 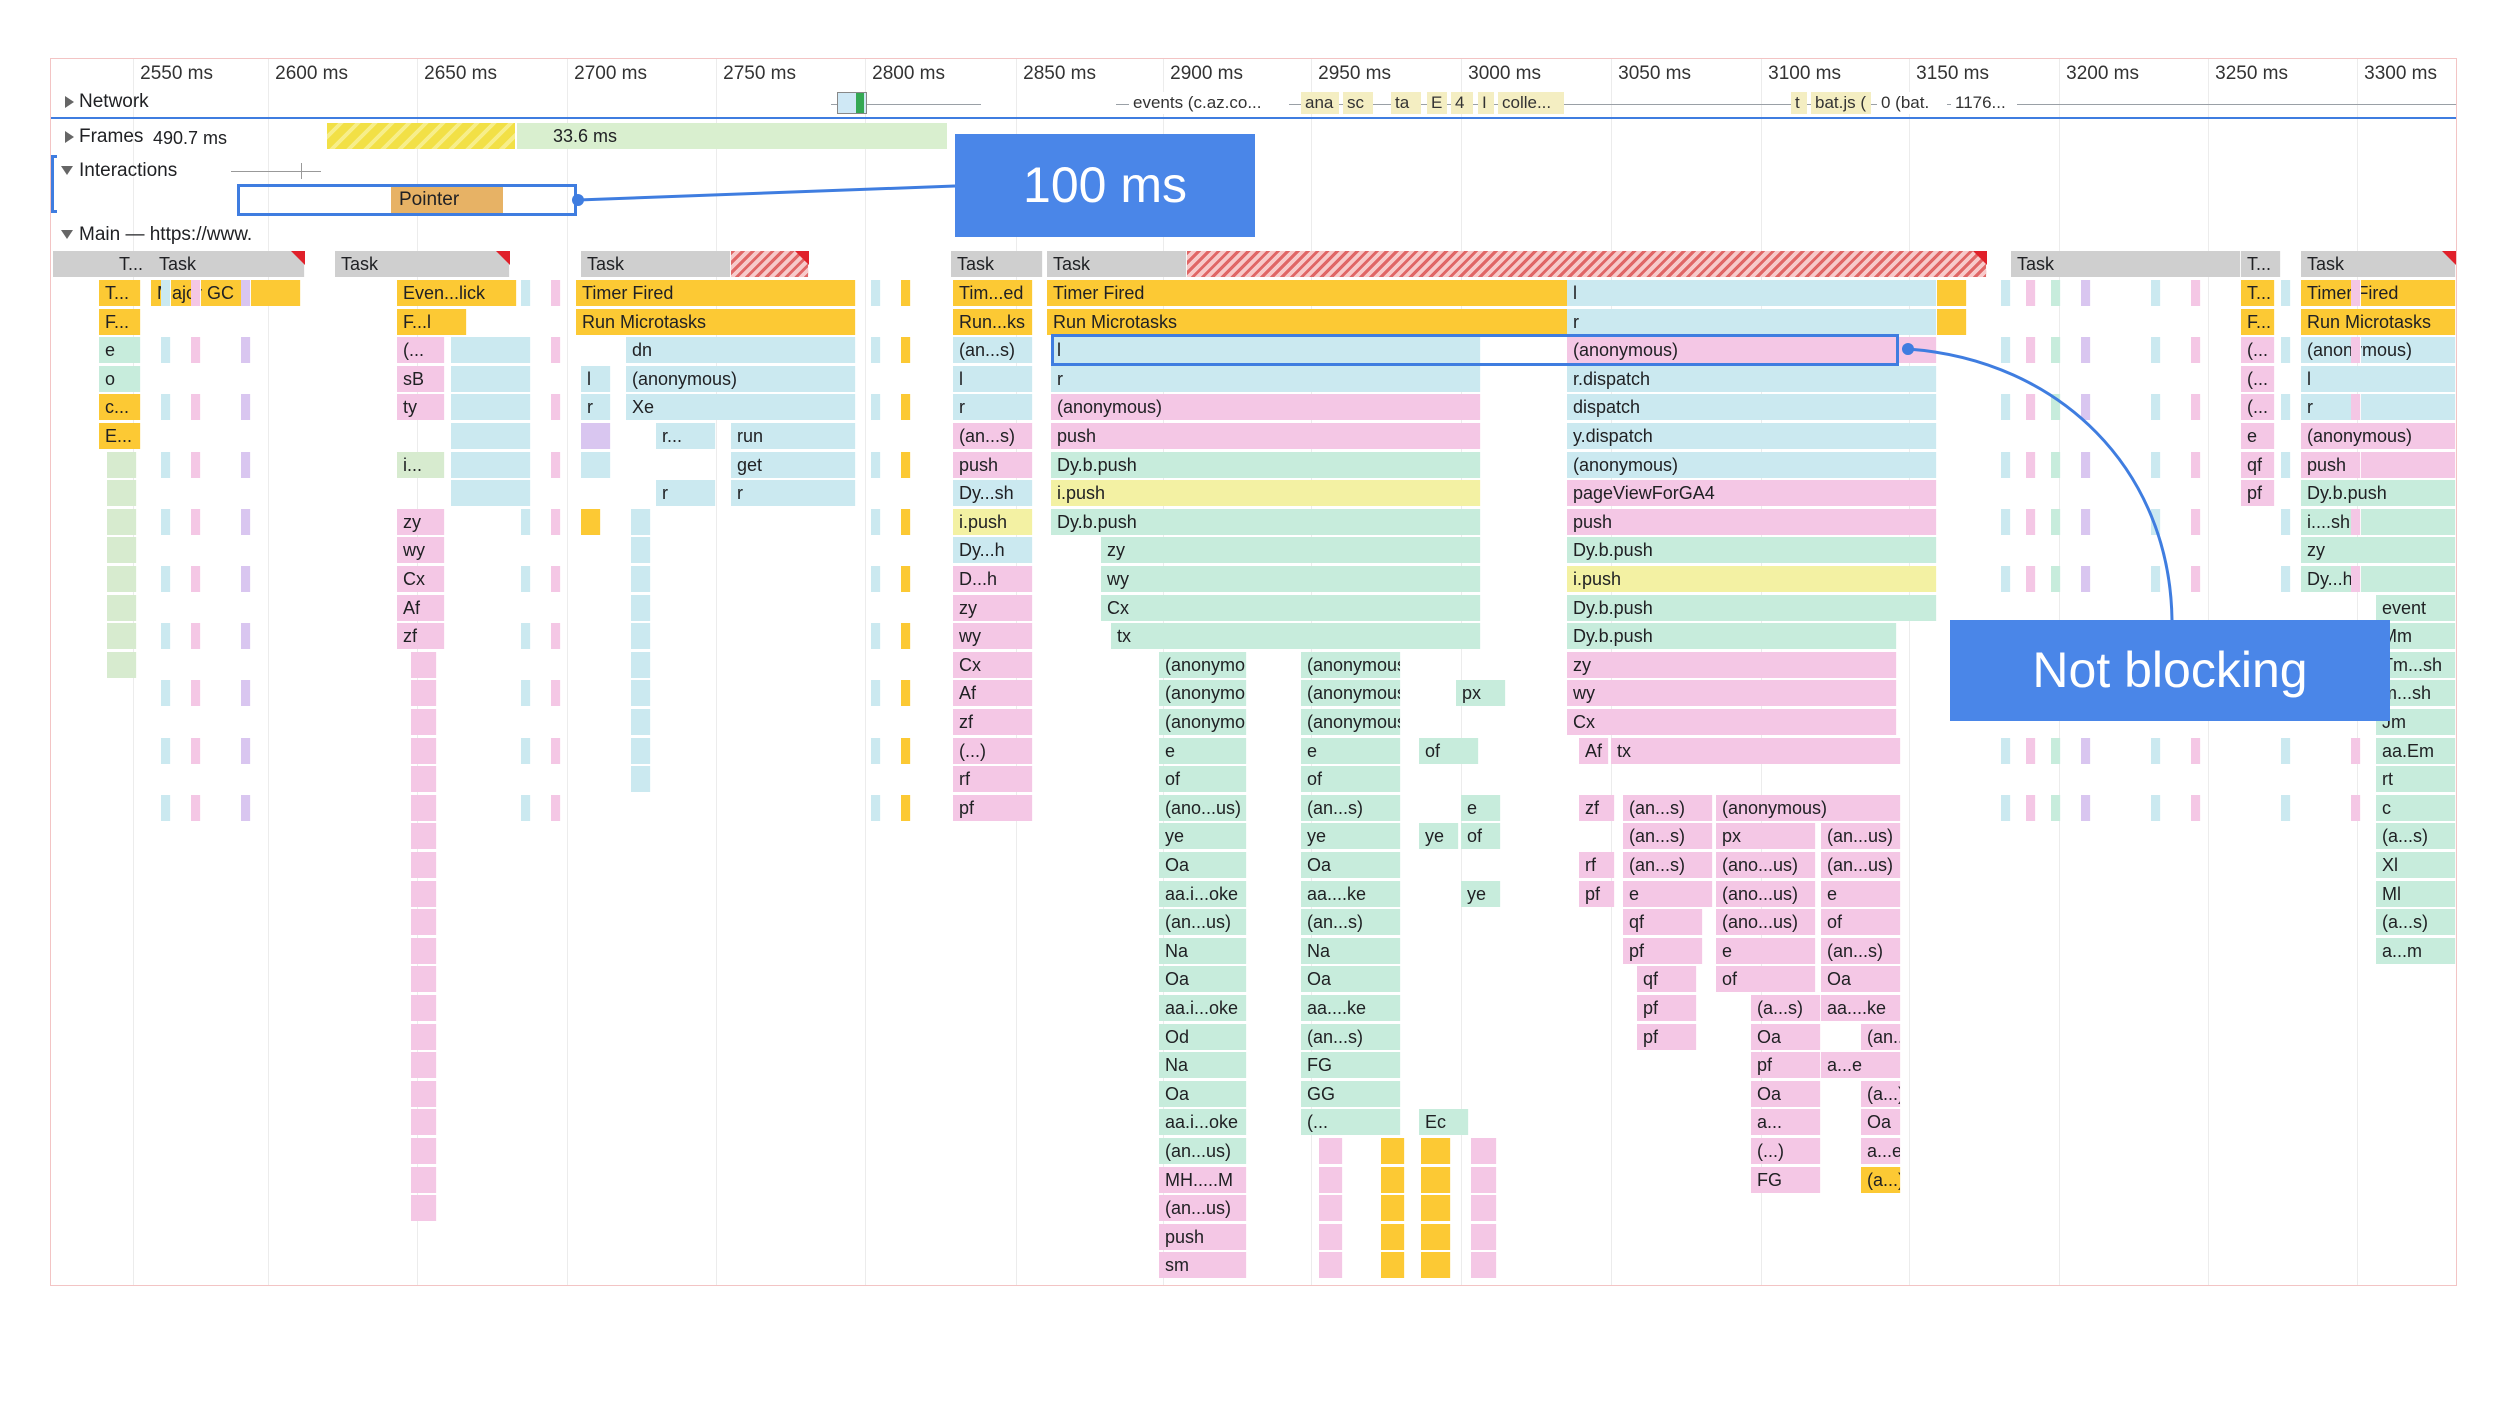 What do you see at coordinates (2416, 750) in the screenshot?
I see `flame-call: aa.Em` at bounding box center [2416, 750].